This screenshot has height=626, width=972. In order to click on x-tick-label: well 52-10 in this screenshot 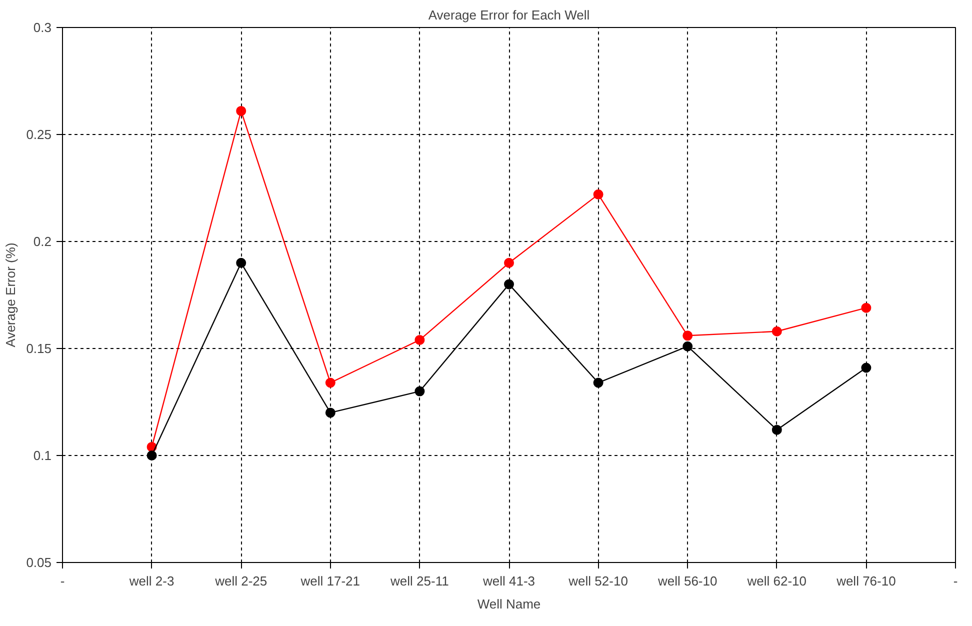, I will do `click(598, 581)`.